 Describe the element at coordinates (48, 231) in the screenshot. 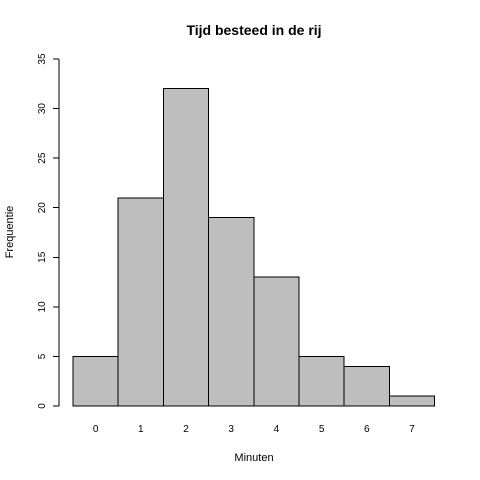

I see `y-axis: 0 5 10 15 20 25 30 35` at that location.